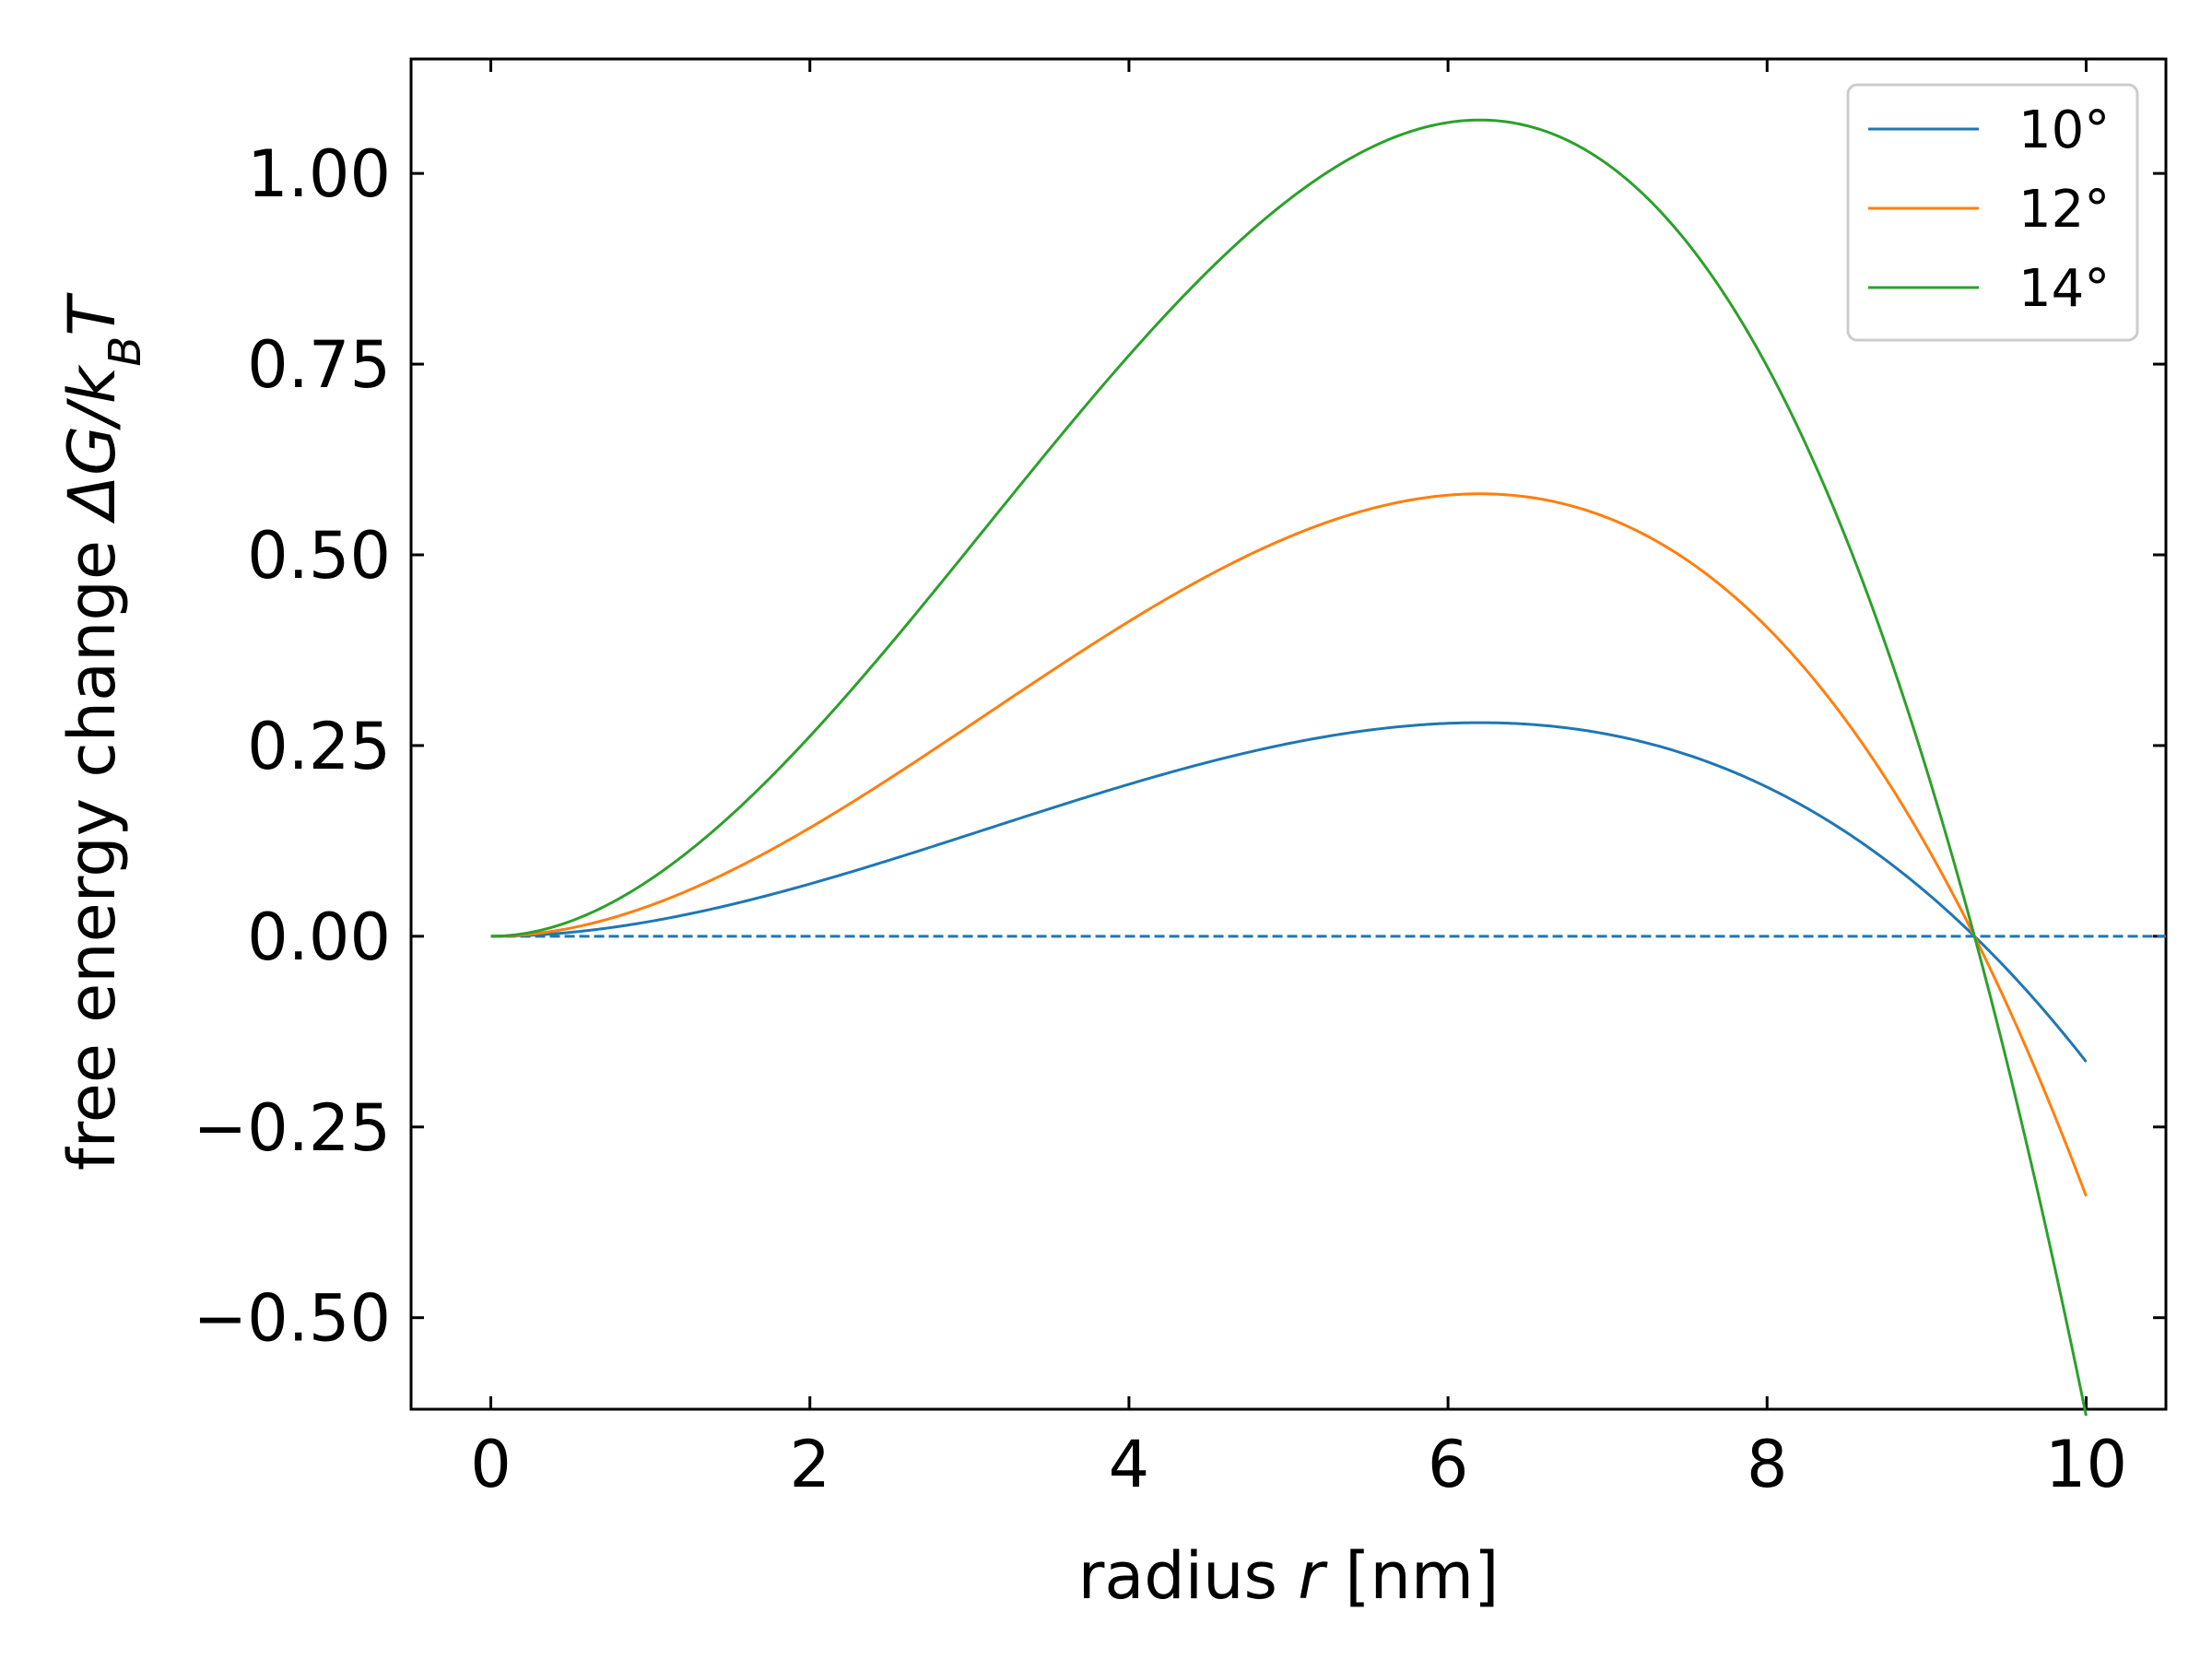  What do you see at coordinates (102, 731) in the screenshot?
I see `y-axis-label: free energy change ΔG/kBT` at bounding box center [102, 731].